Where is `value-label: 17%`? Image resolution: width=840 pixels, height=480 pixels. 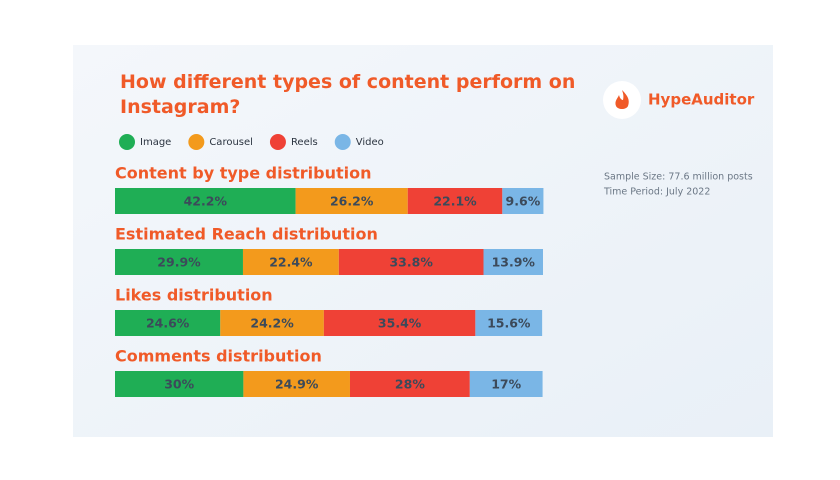
value-label: 17% is located at coordinates (506, 384).